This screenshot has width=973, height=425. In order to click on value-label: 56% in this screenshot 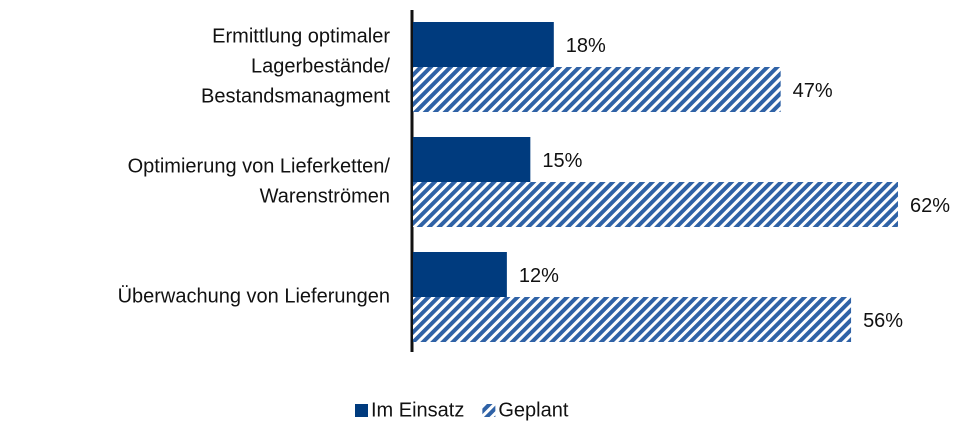, I will do `click(883, 321)`.